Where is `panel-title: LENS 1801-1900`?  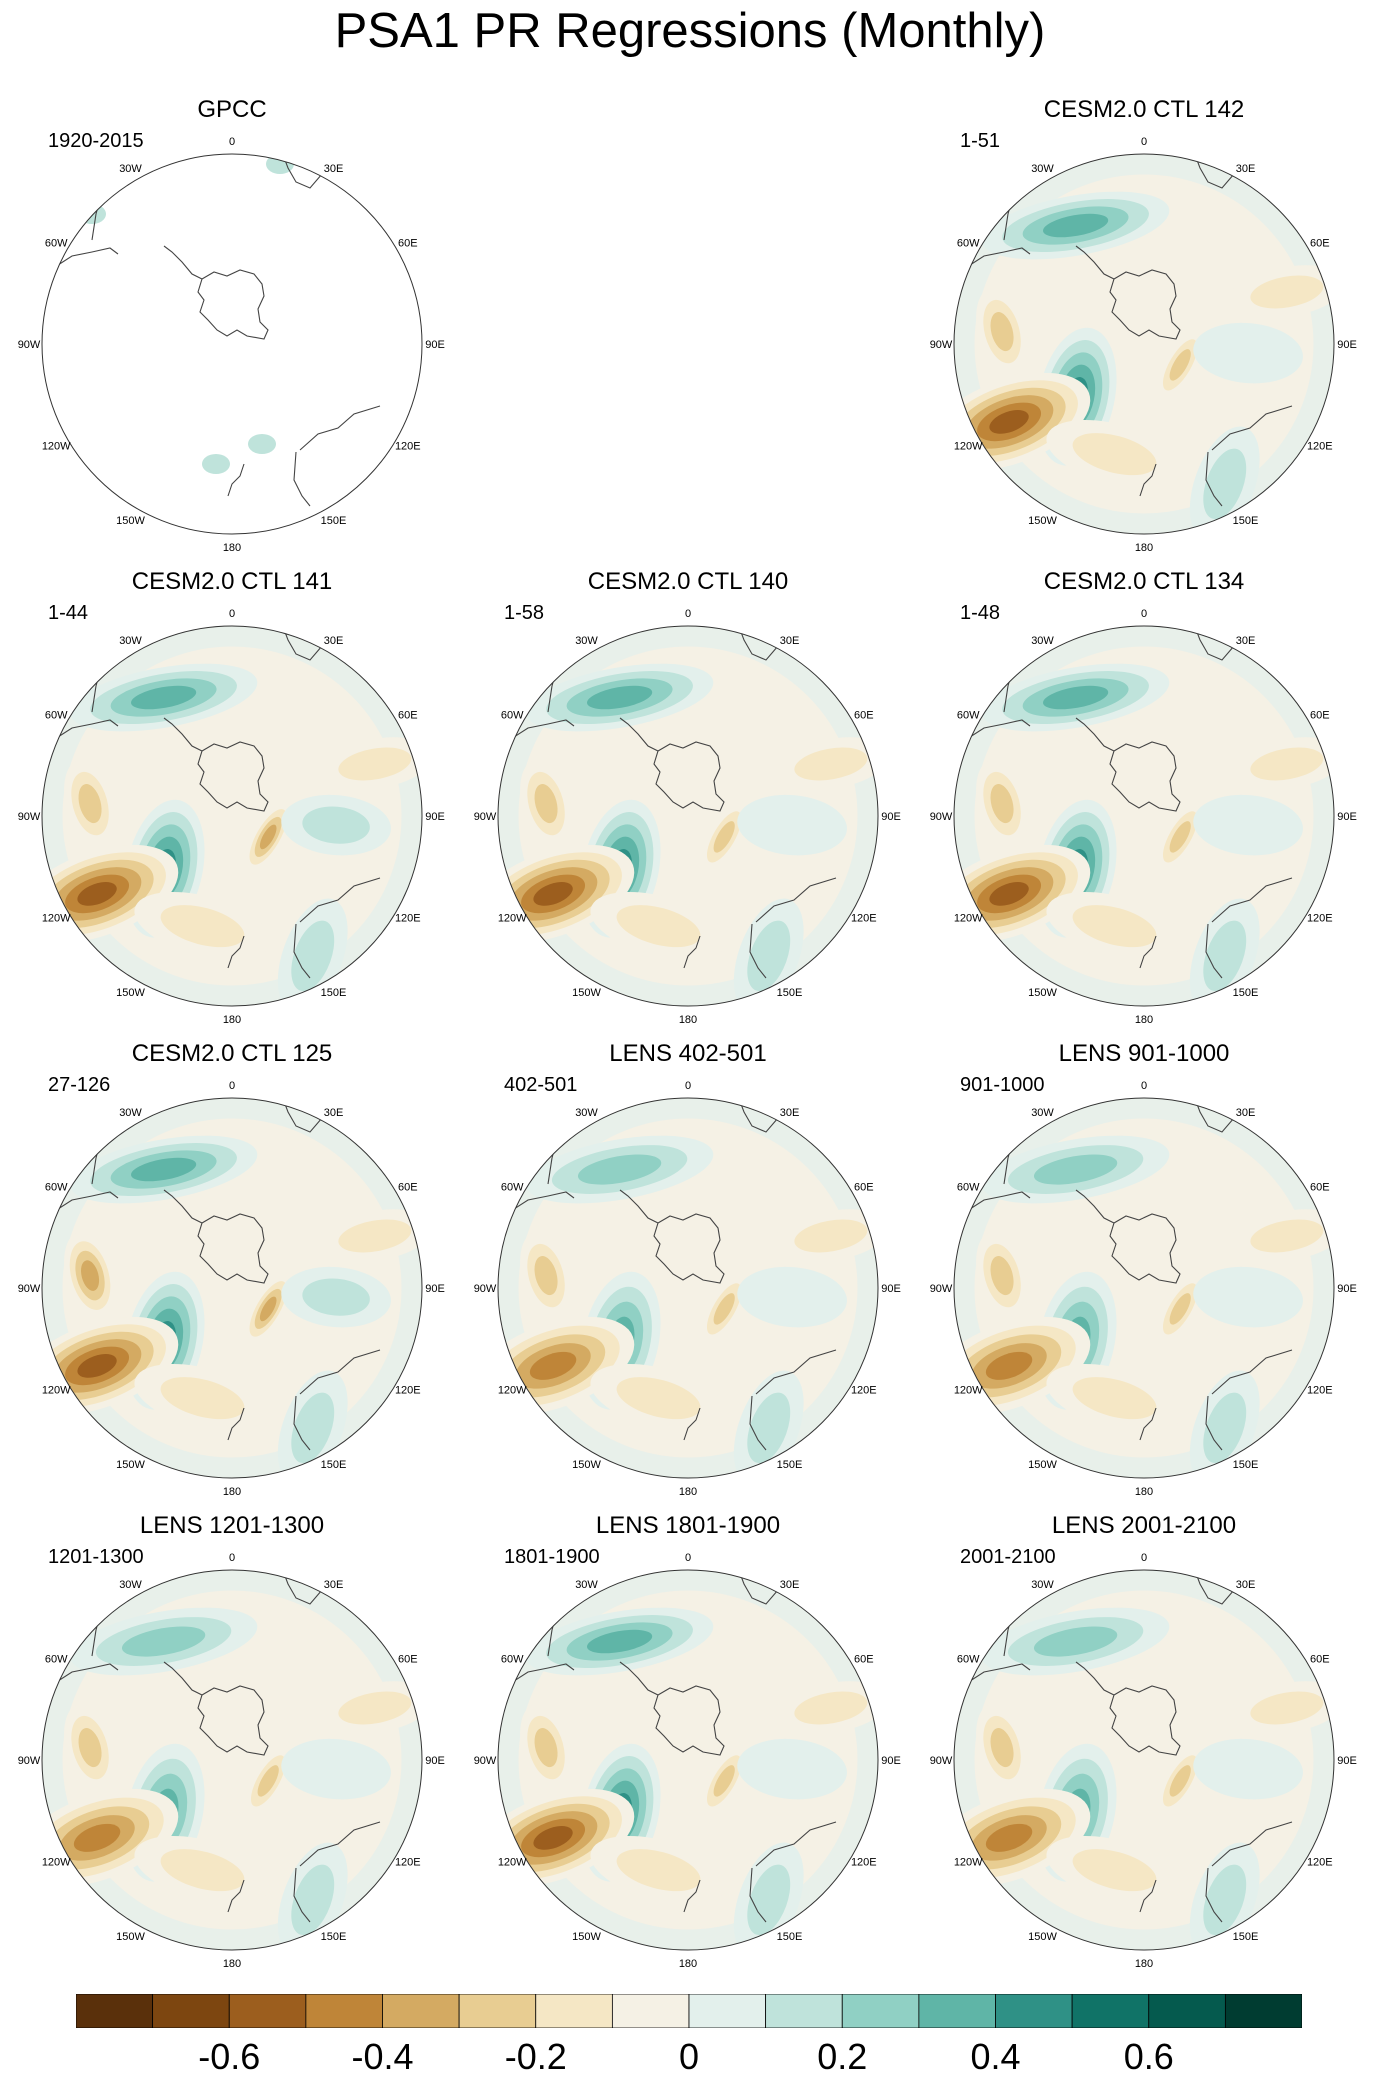
panel-title: LENS 1801-1900 is located at coordinates (688, 1525).